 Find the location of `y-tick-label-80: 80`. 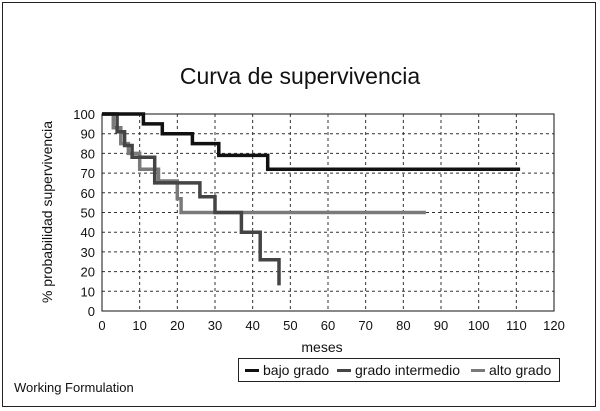

y-tick-label-80: 80 is located at coordinates (88, 153).